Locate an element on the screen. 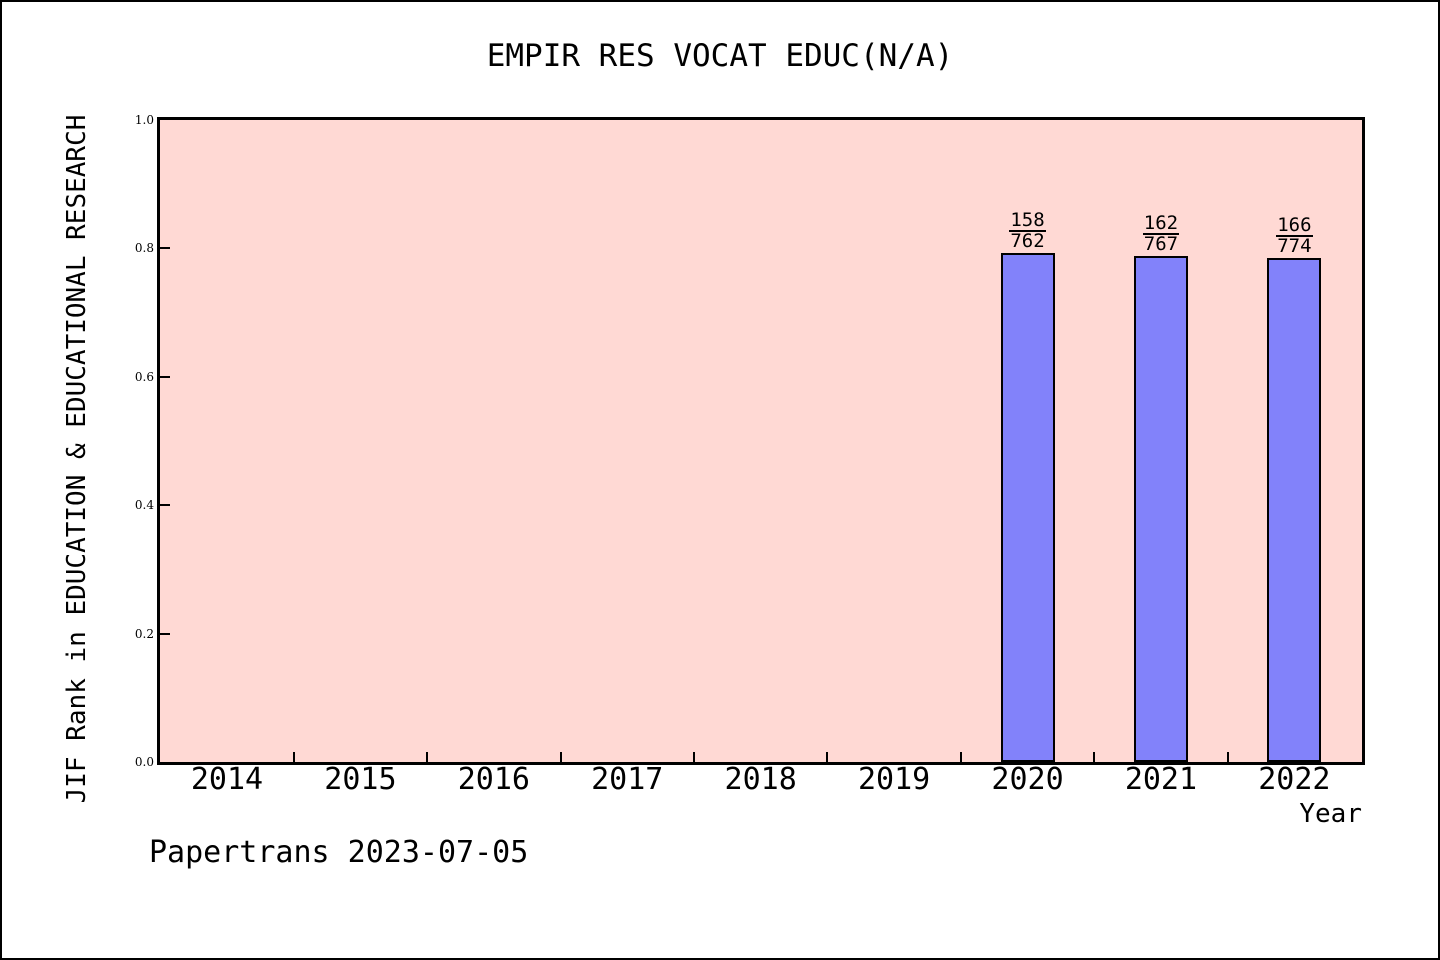  bar-value-label-2020: 158 762 is located at coordinates (1028, 231).